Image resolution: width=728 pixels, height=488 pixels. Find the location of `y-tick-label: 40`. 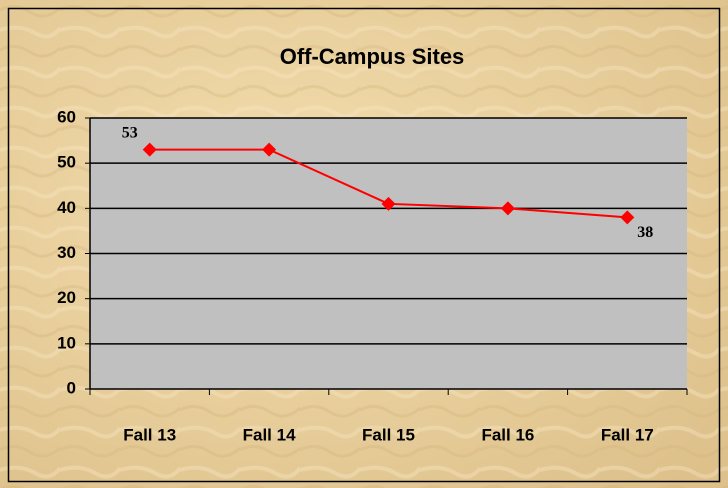

y-tick-label: 40 is located at coordinates (66, 207).